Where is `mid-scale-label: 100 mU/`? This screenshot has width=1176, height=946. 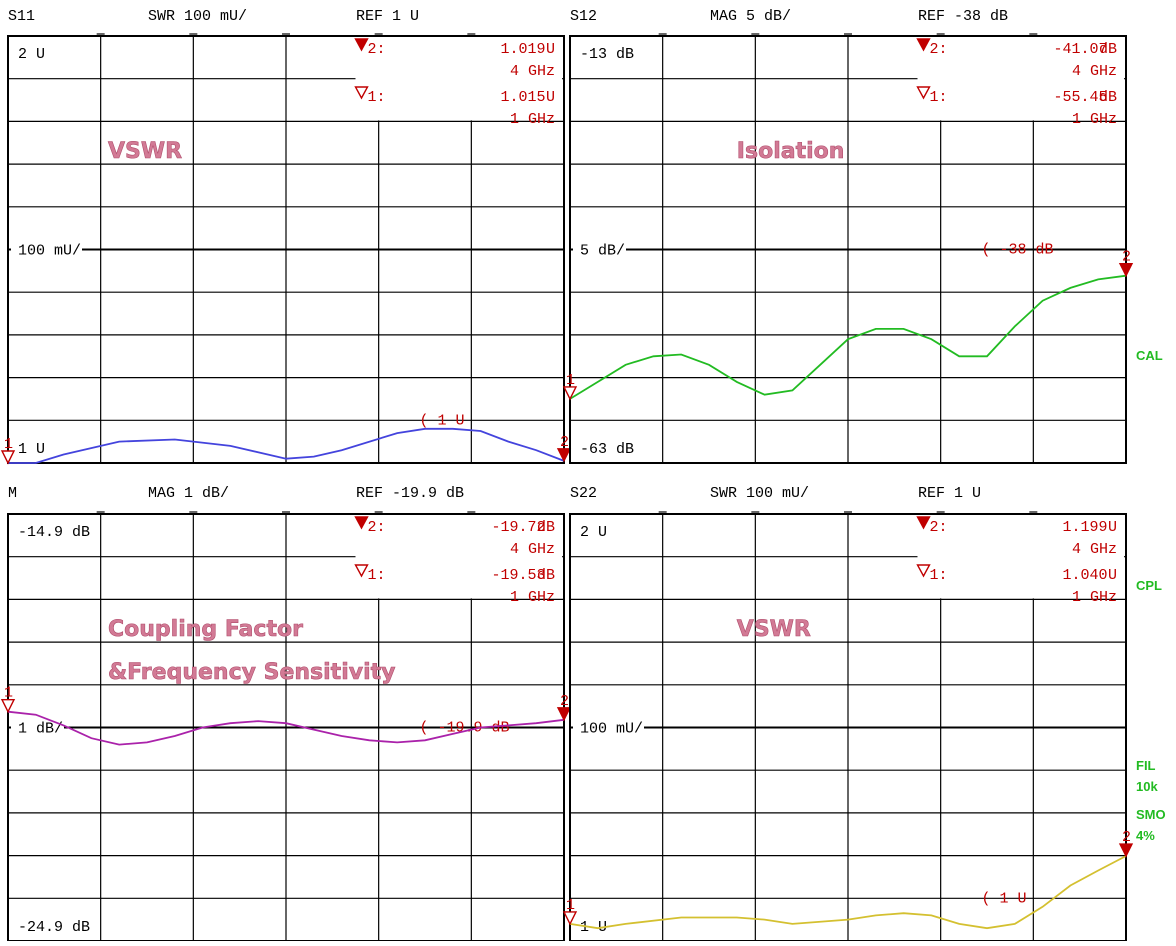
mid-scale-label: 100 mU/ is located at coordinates (611, 729).